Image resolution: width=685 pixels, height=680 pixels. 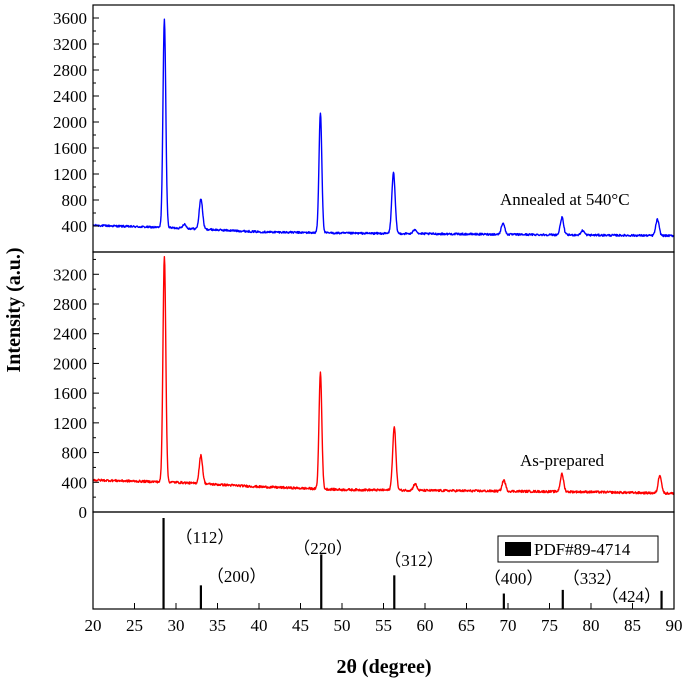 I want to click on x-tick-label: 25, so click(x=134, y=625).